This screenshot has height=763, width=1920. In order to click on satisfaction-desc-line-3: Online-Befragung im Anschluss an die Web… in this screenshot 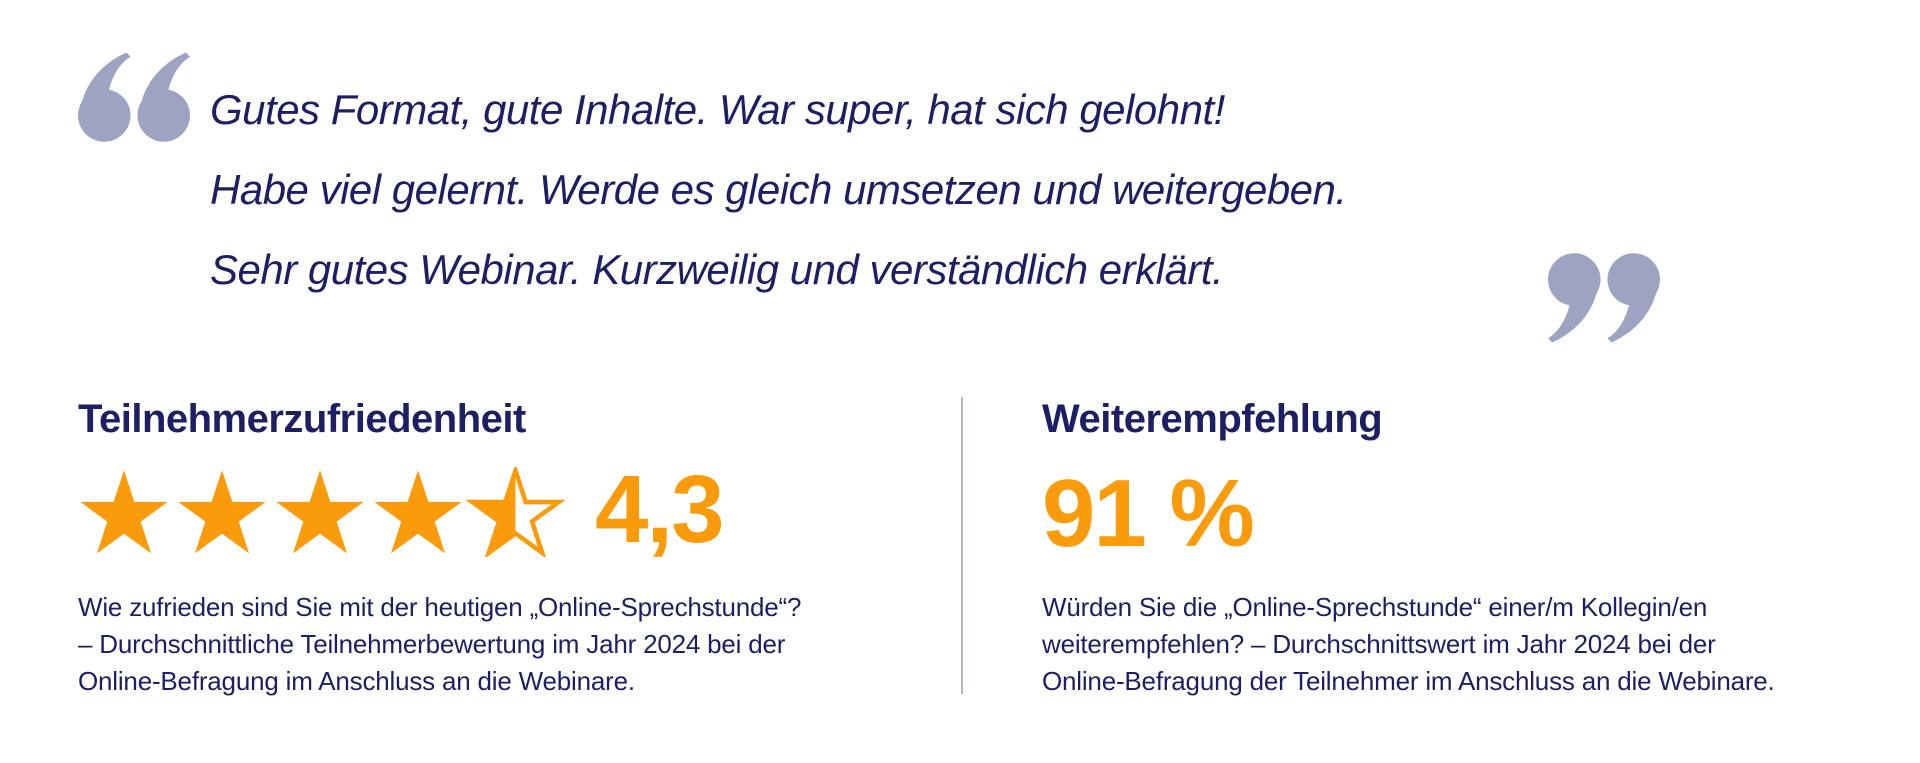, I will do `click(356, 681)`.